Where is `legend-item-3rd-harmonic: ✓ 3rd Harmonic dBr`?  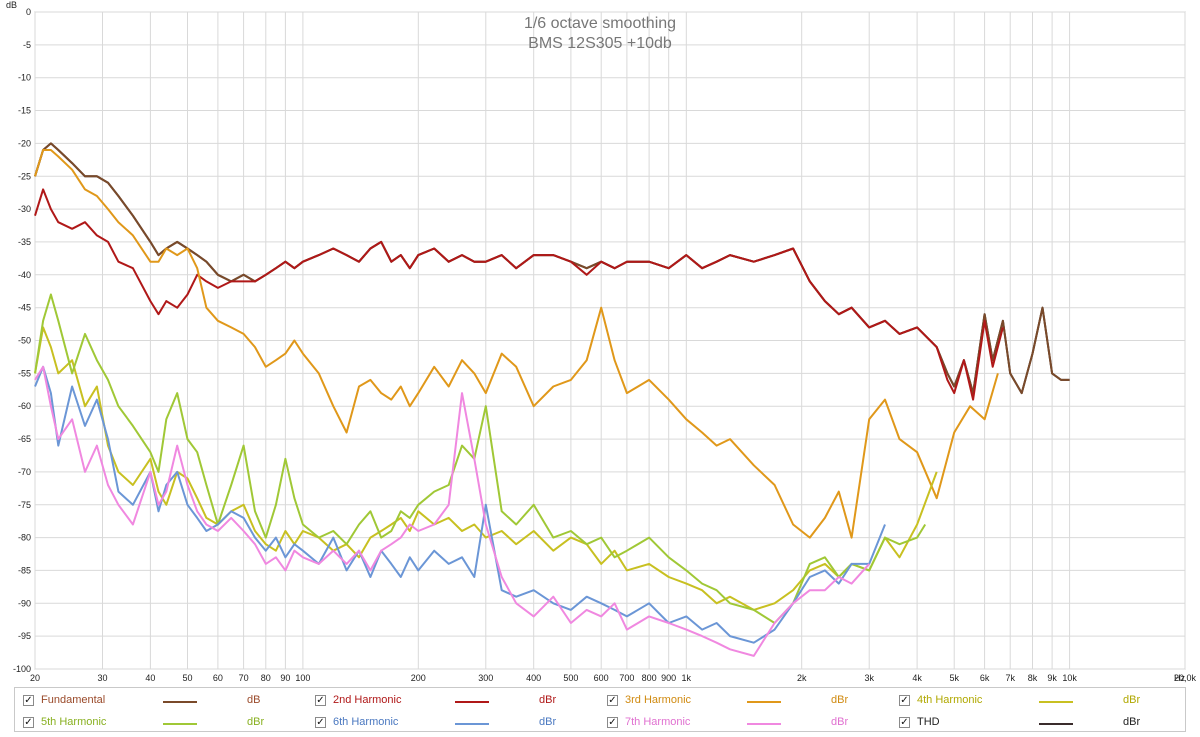
legend-item-3rd-harmonic: ✓ 3rd Harmonic dBr is located at coordinates (742, 701).